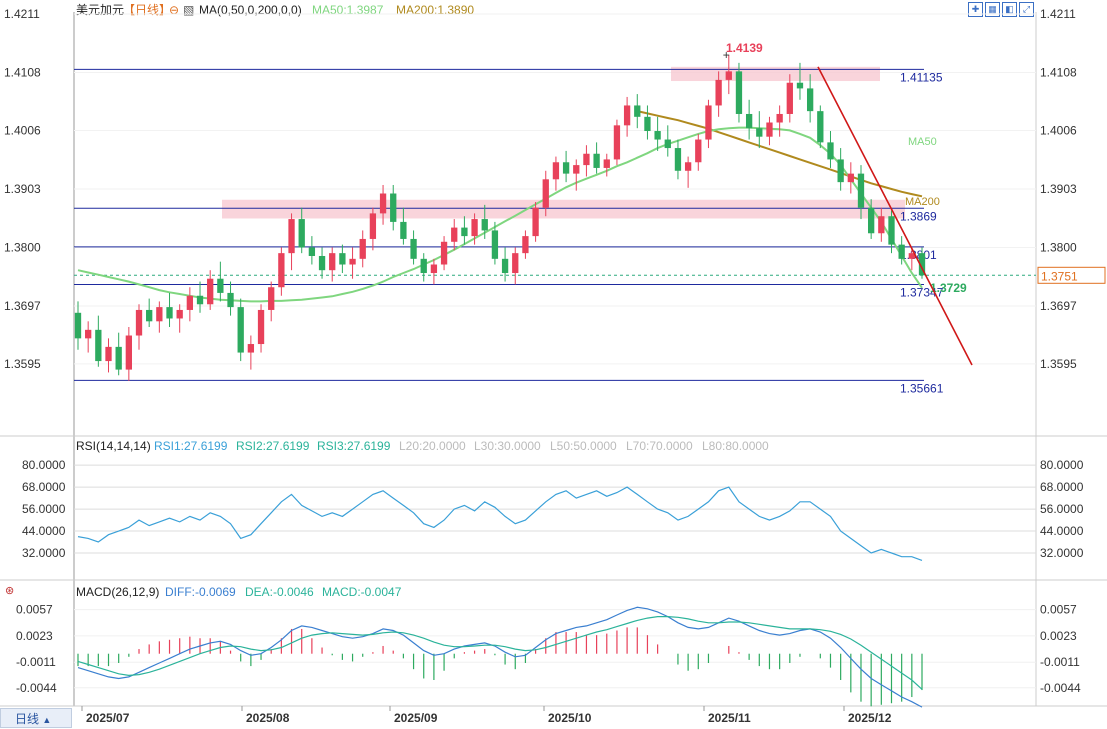  What do you see at coordinates (729, 718) in the screenshot?
I see `time-tick-label: 2025/11` at bounding box center [729, 718].